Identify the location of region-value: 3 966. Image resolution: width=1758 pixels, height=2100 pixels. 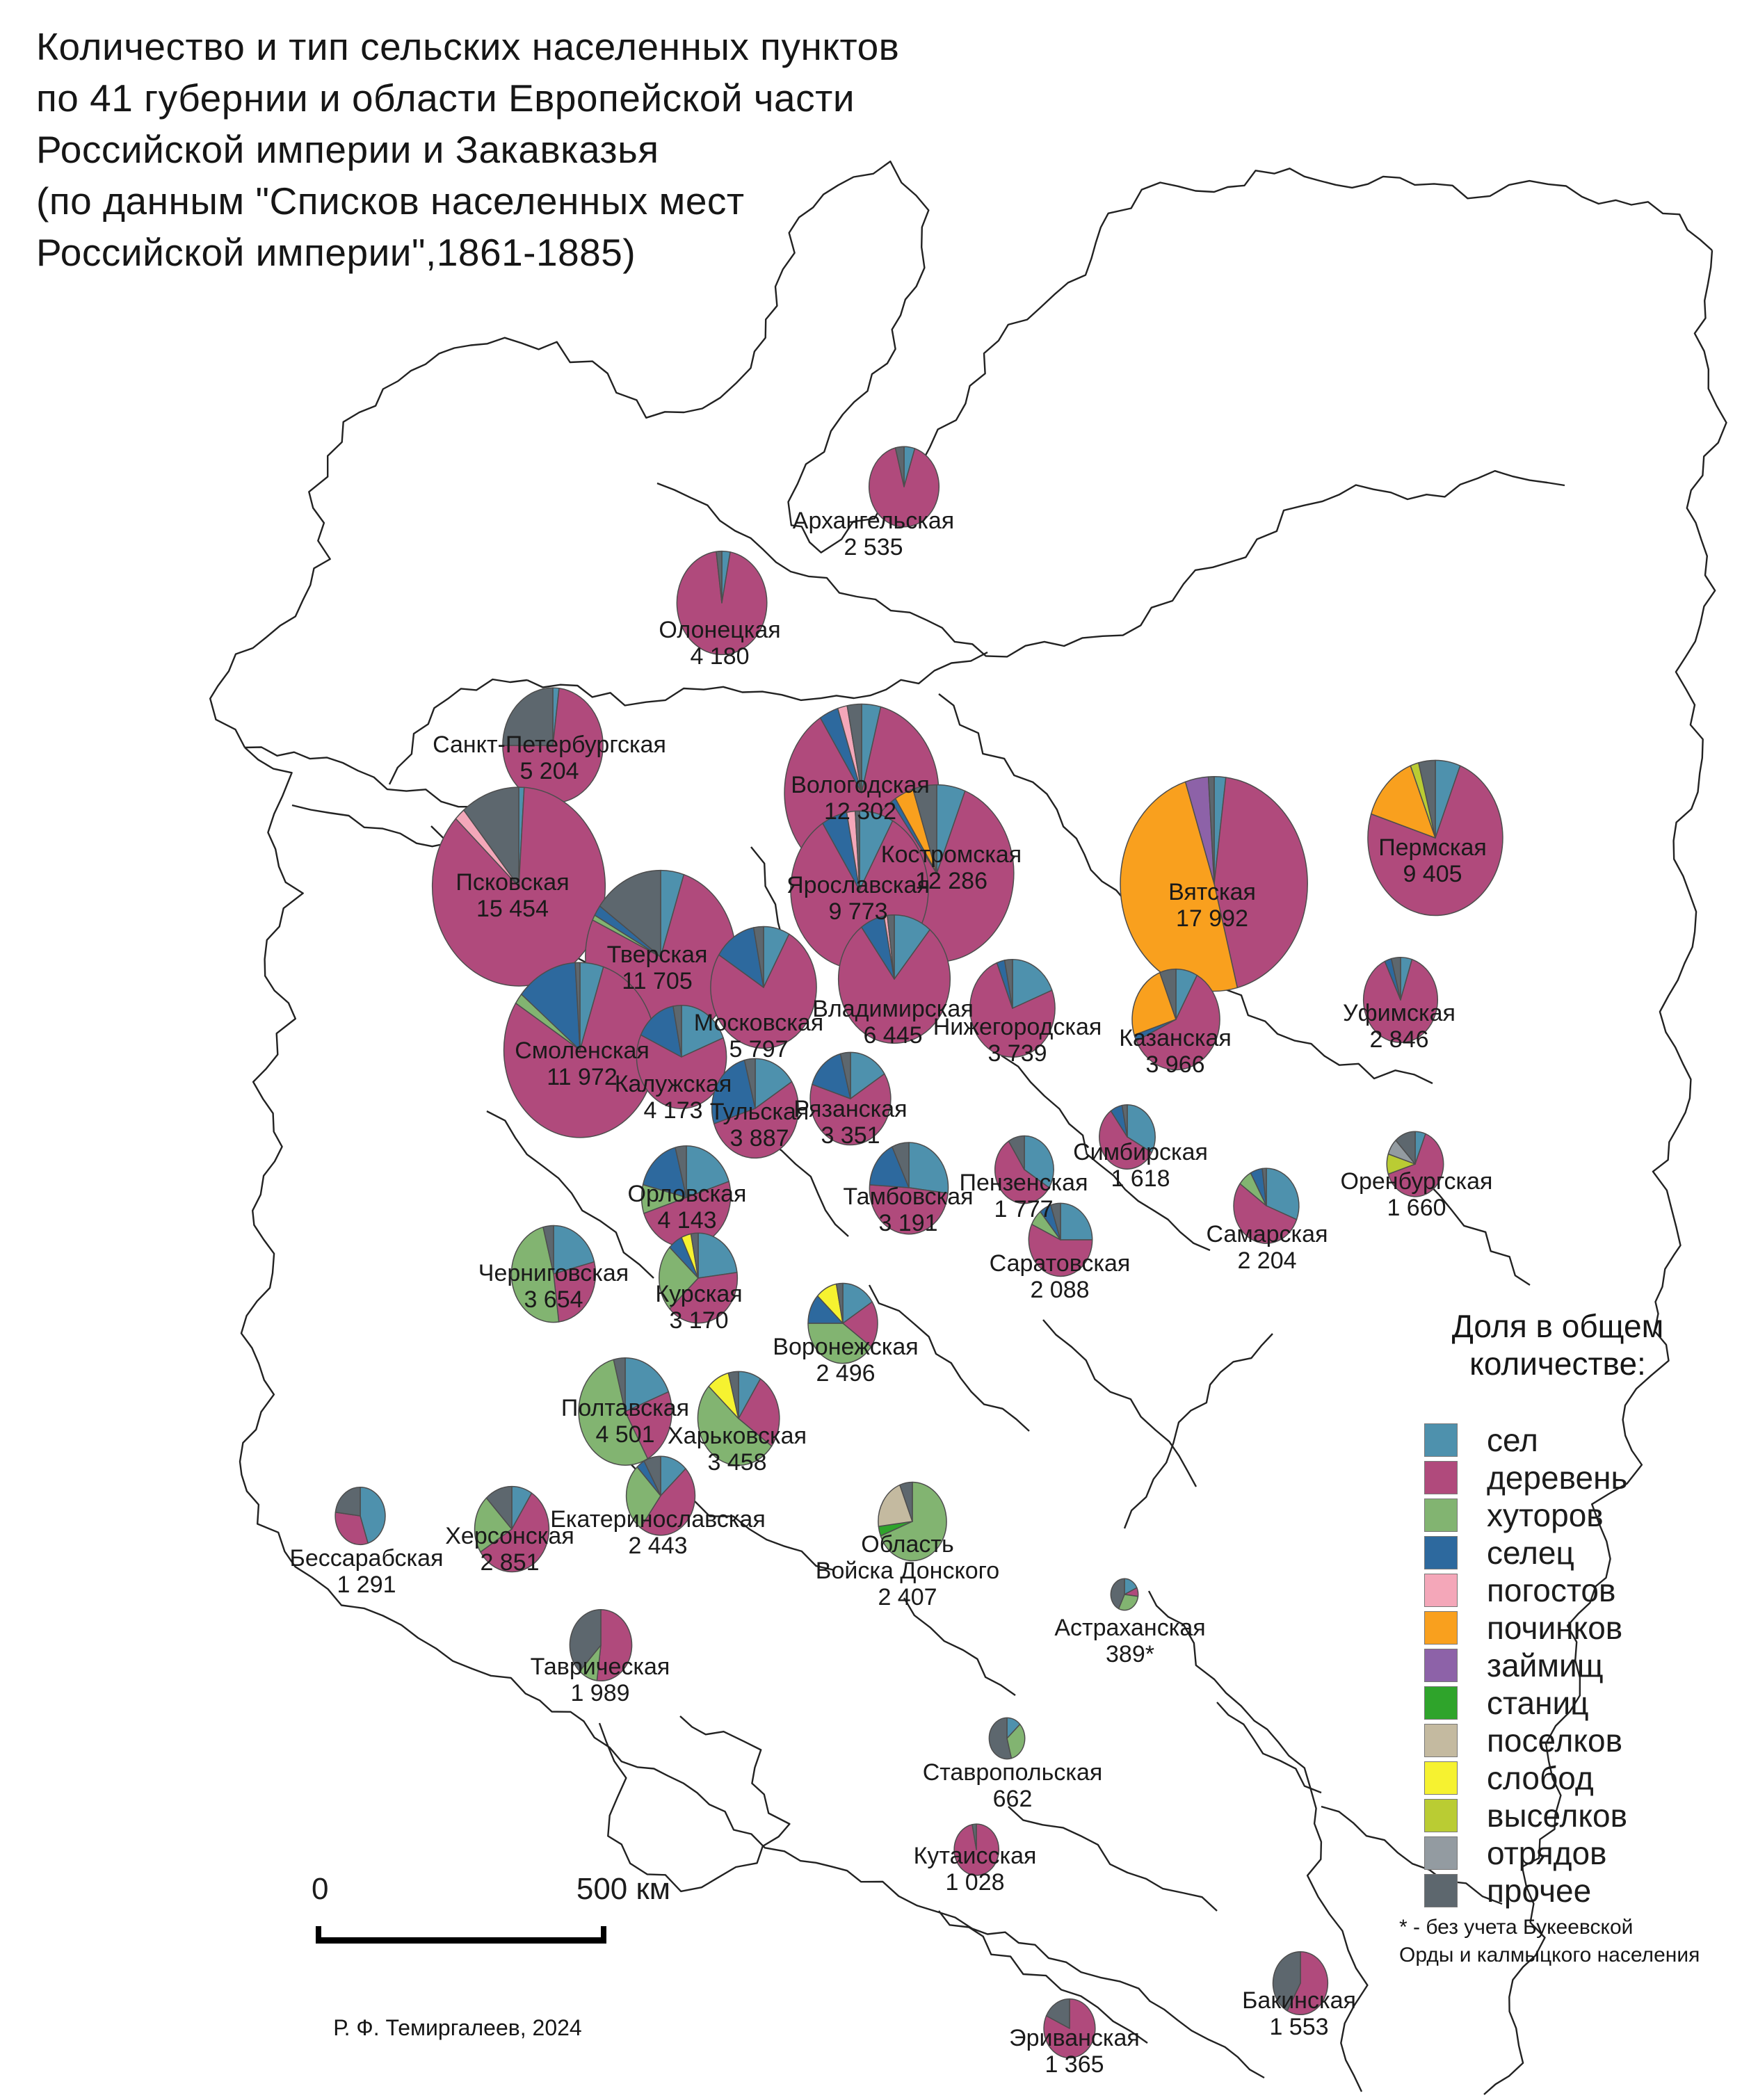
(1174, 1064).